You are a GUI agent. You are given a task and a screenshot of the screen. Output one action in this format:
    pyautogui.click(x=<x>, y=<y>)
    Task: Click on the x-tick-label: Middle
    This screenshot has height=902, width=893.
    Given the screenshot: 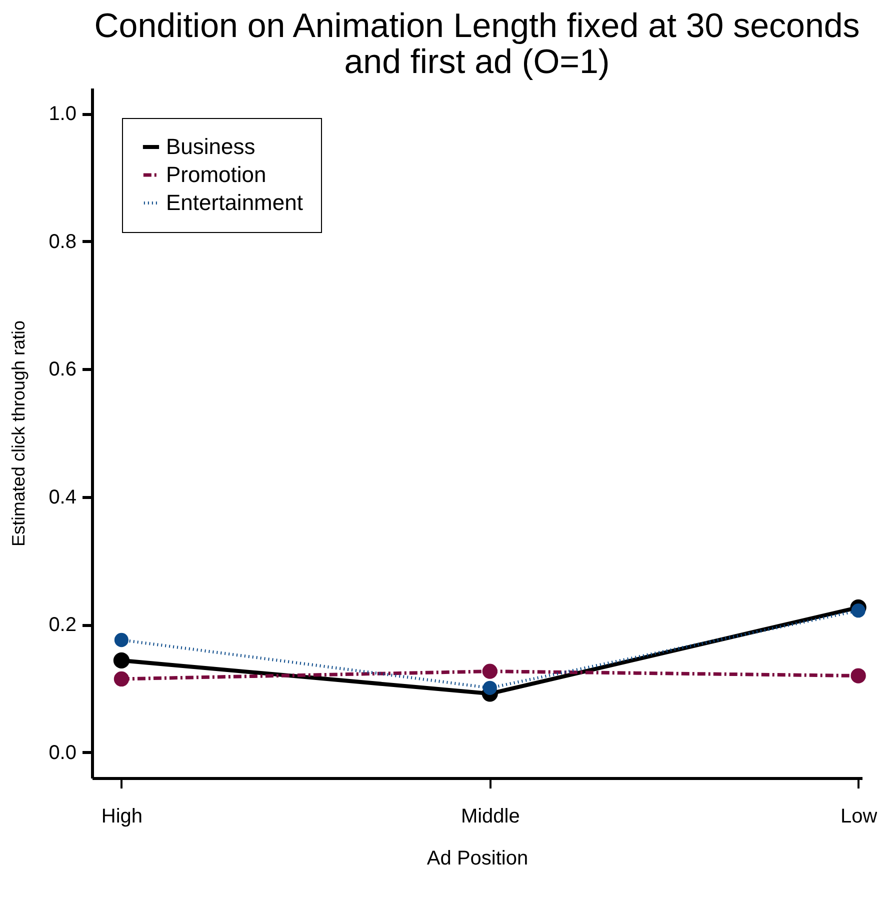 What is the action you would take?
    pyautogui.click(x=490, y=817)
    